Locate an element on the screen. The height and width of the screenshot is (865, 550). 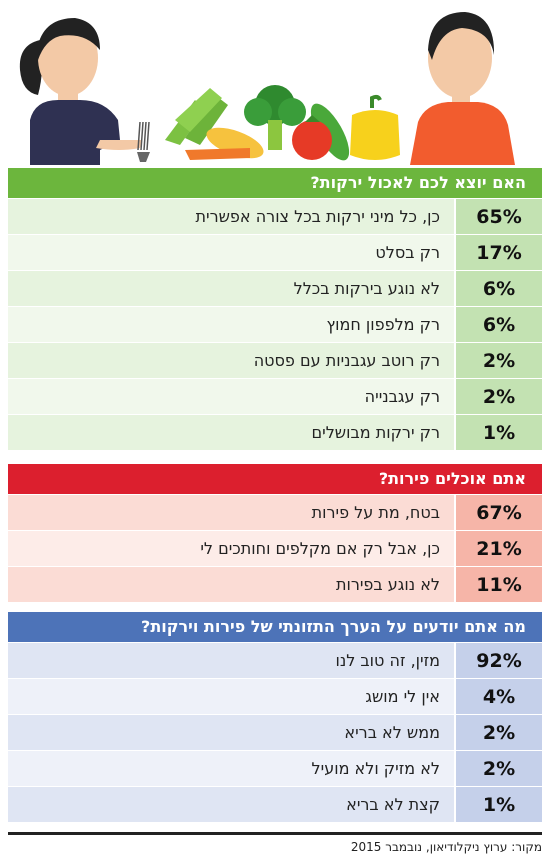
table-row: 6% לא נוגע בירקות בכלל is located at coordinates (275, 288).